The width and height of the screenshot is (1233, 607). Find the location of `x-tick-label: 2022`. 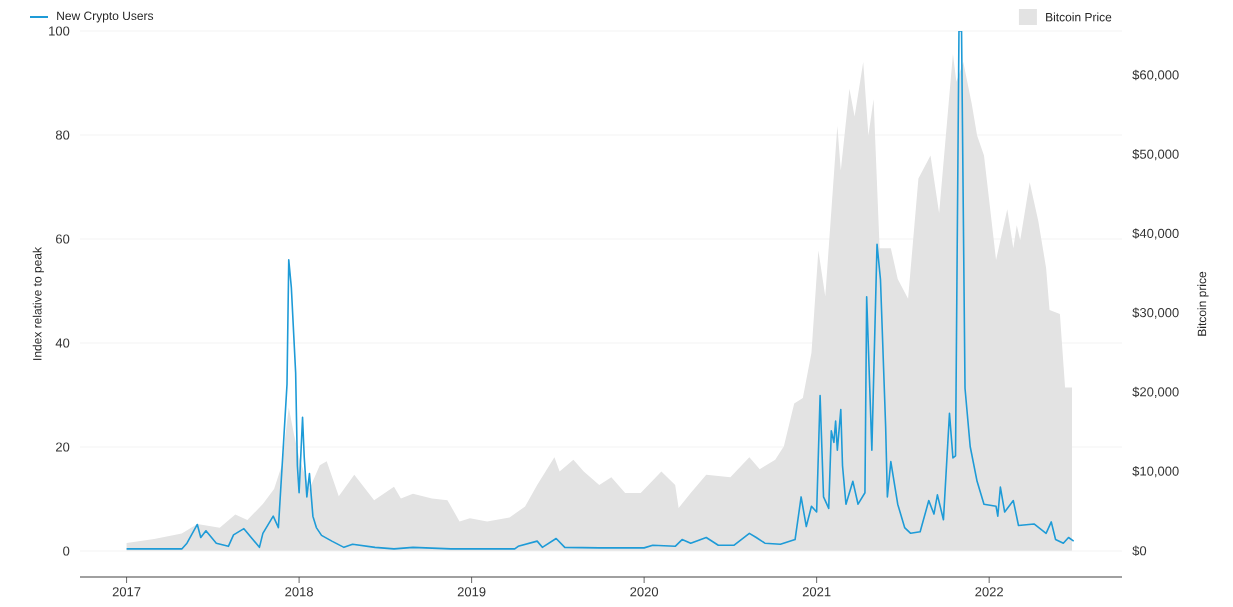

x-tick-label: 2022 is located at coordinates (989, 592).